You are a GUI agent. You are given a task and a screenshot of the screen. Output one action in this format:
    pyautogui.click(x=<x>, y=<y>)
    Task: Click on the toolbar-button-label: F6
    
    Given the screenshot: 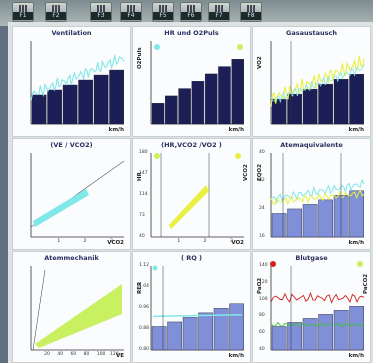 What is the action you would take?
    pyautogui.click(x=191, y=16)
    